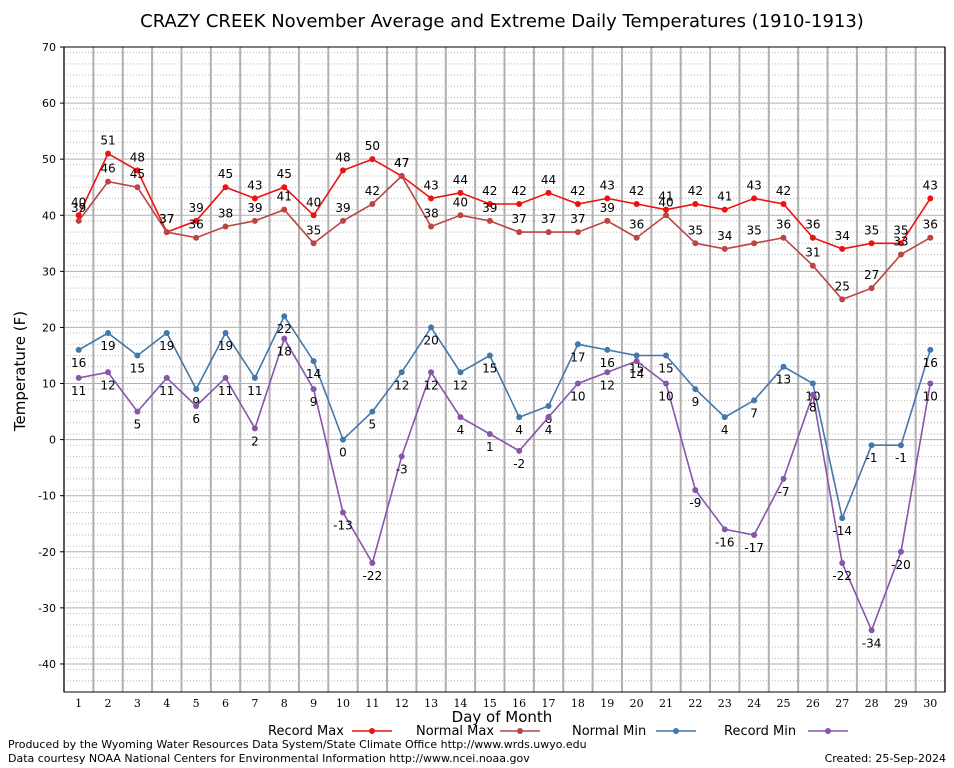  Describe the element at coordinates (607, 703) in the screenshot. I see `x-tick-label: 19` at that location.